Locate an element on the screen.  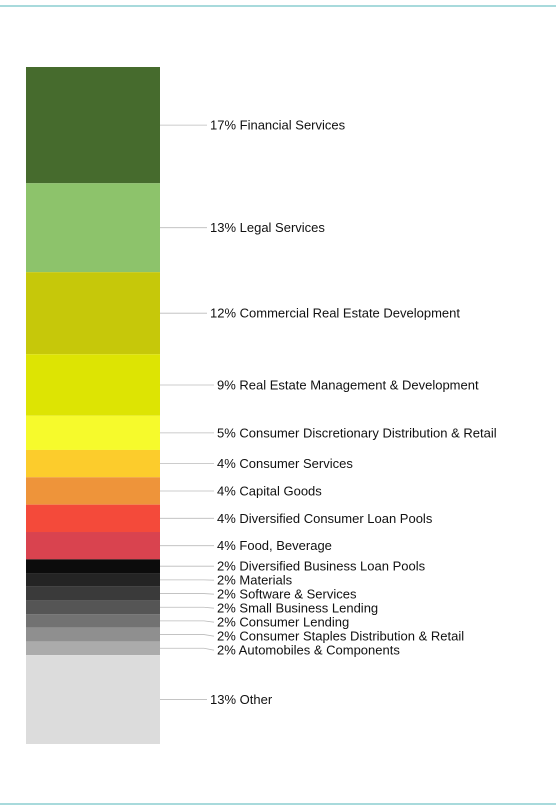
segment-label: 13% Legal Services is located at coordinates (267, 227).